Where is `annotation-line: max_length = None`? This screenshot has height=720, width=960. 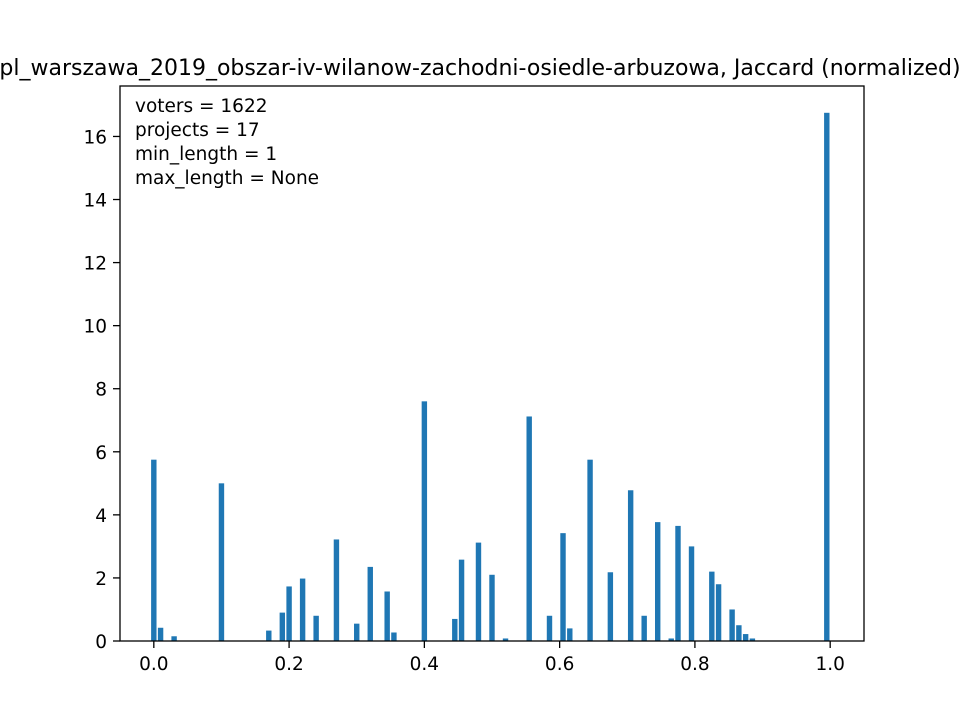
annotation-line: max_length = None is located at coordinates (227, 178).